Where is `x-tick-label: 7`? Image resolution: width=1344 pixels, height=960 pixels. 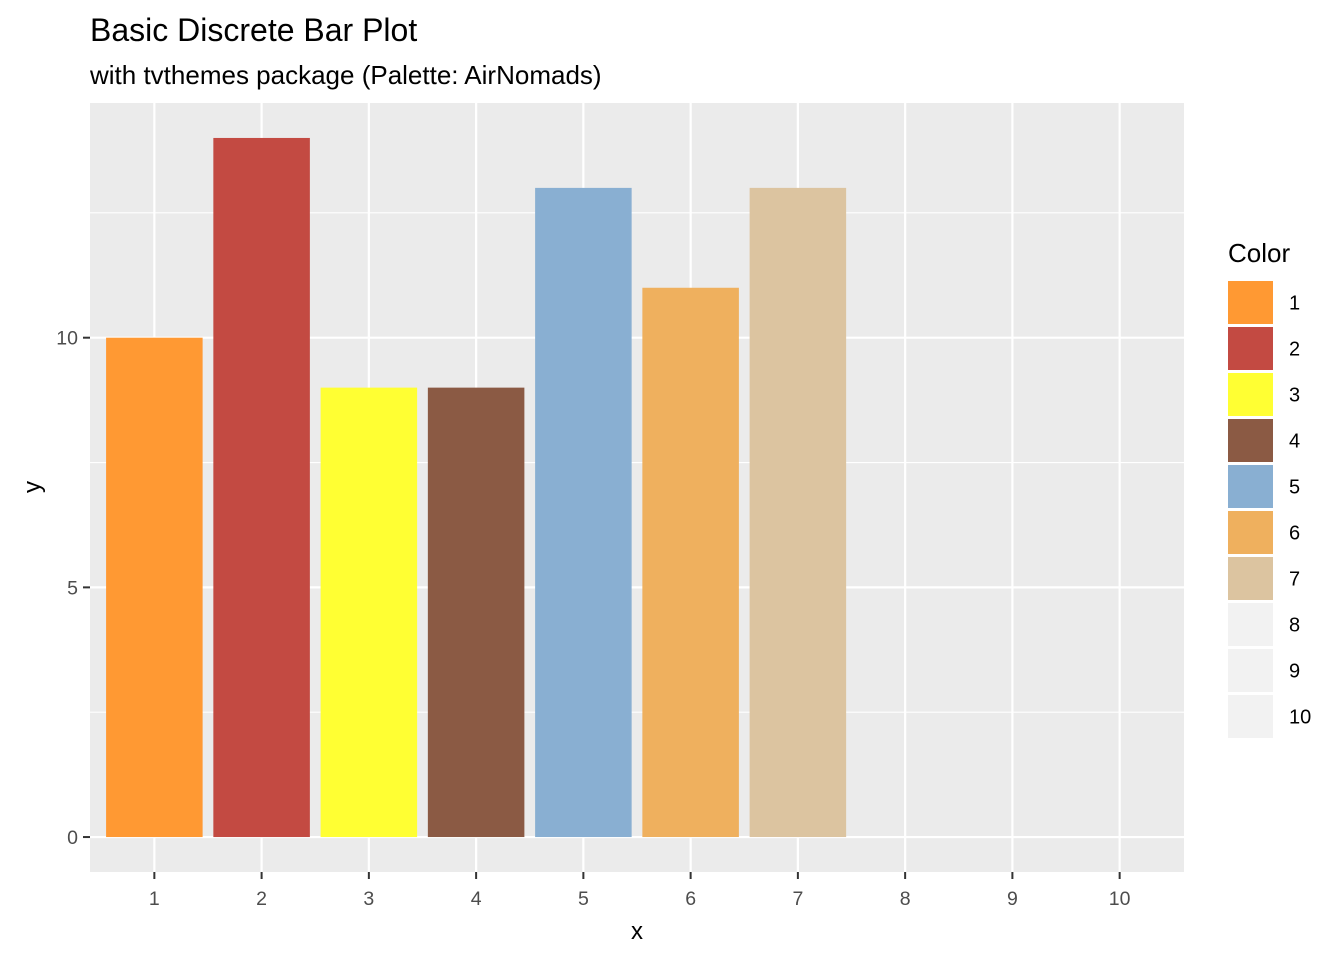 x-tick-label: 7 is located at coordinates (797, 899).